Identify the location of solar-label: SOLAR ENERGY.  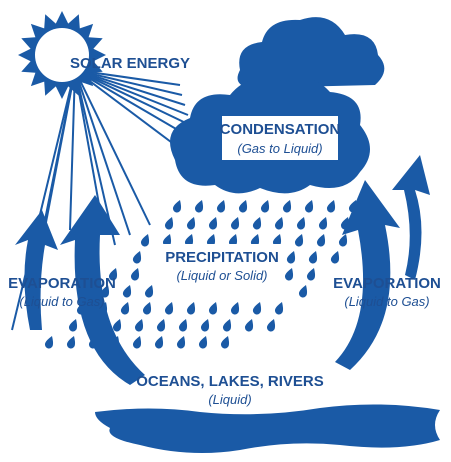
(130, 63).